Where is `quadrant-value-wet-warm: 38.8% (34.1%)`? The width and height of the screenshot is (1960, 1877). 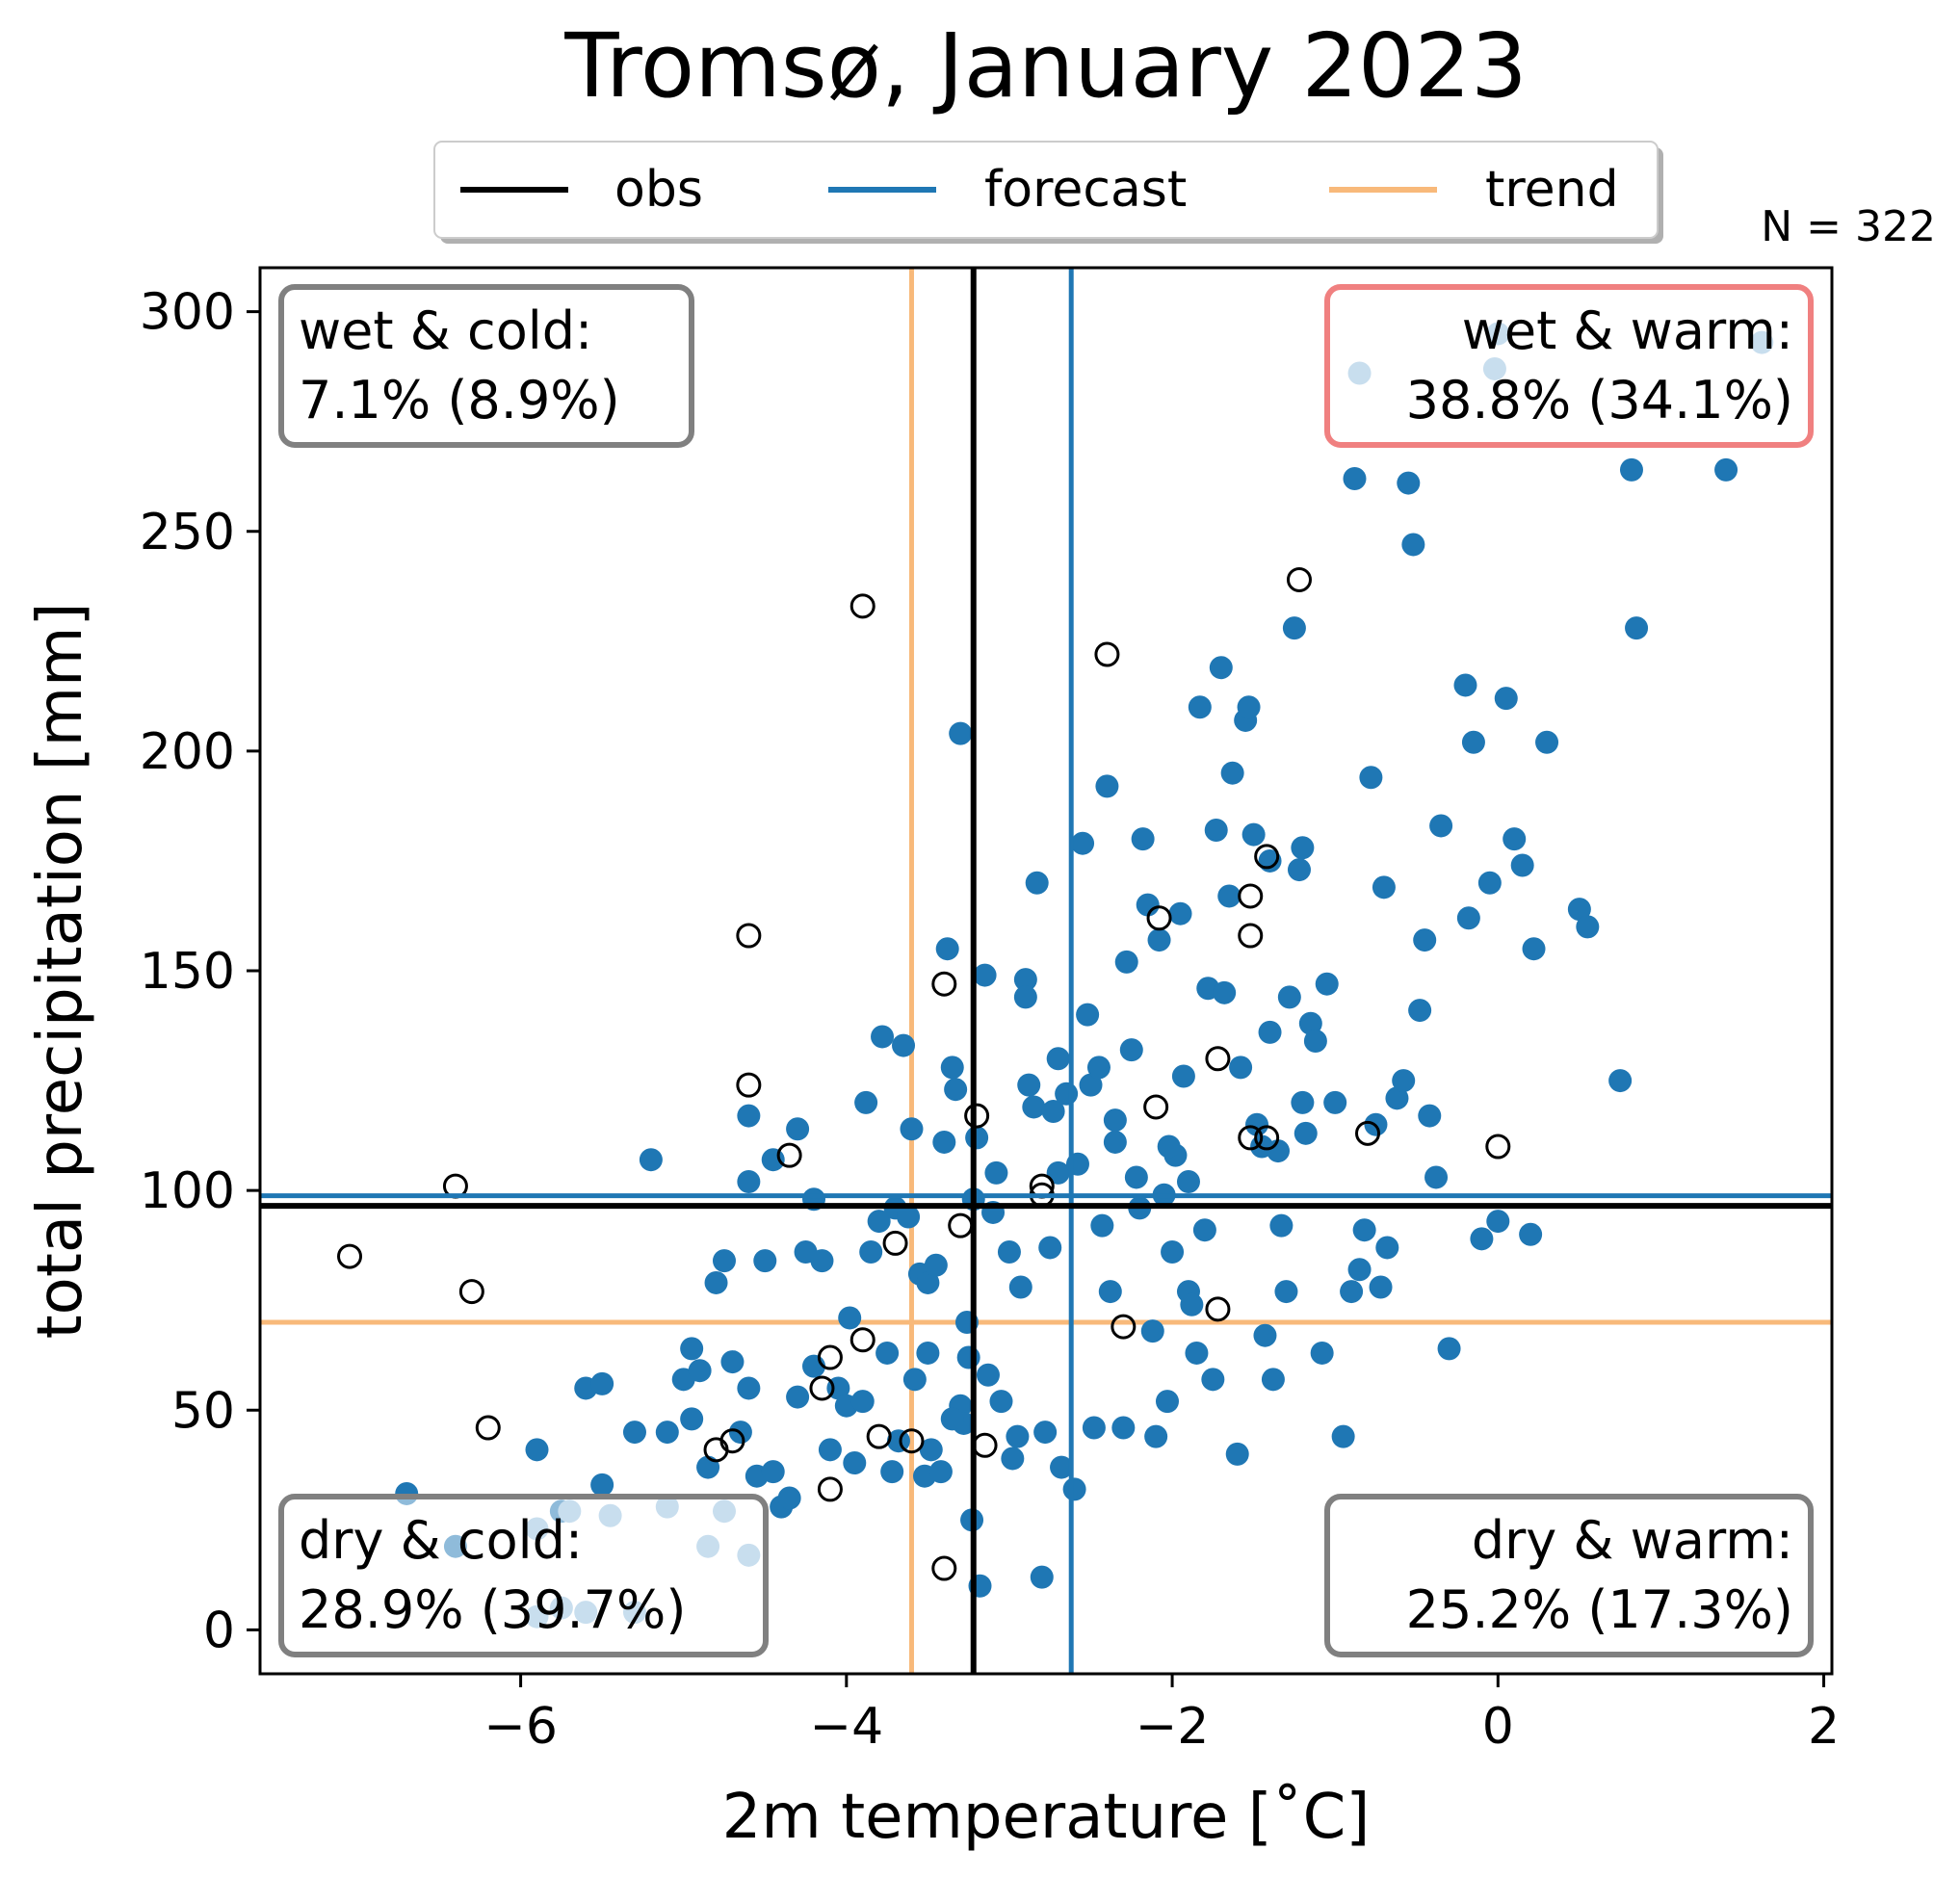 quadrant-value-wet-warm: 38.8% (34.1%) is located at coordinates (1599, 400).